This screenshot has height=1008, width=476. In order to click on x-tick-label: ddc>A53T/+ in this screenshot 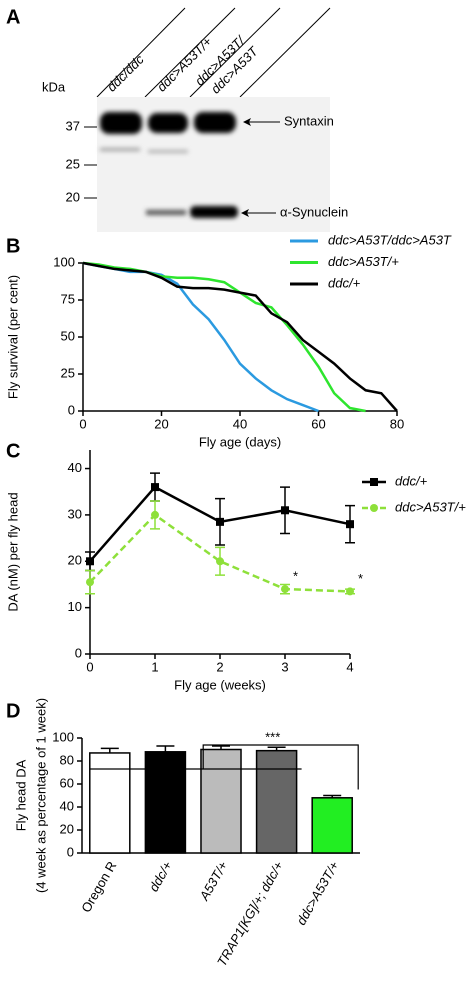, I will do `click(317, 892)`.